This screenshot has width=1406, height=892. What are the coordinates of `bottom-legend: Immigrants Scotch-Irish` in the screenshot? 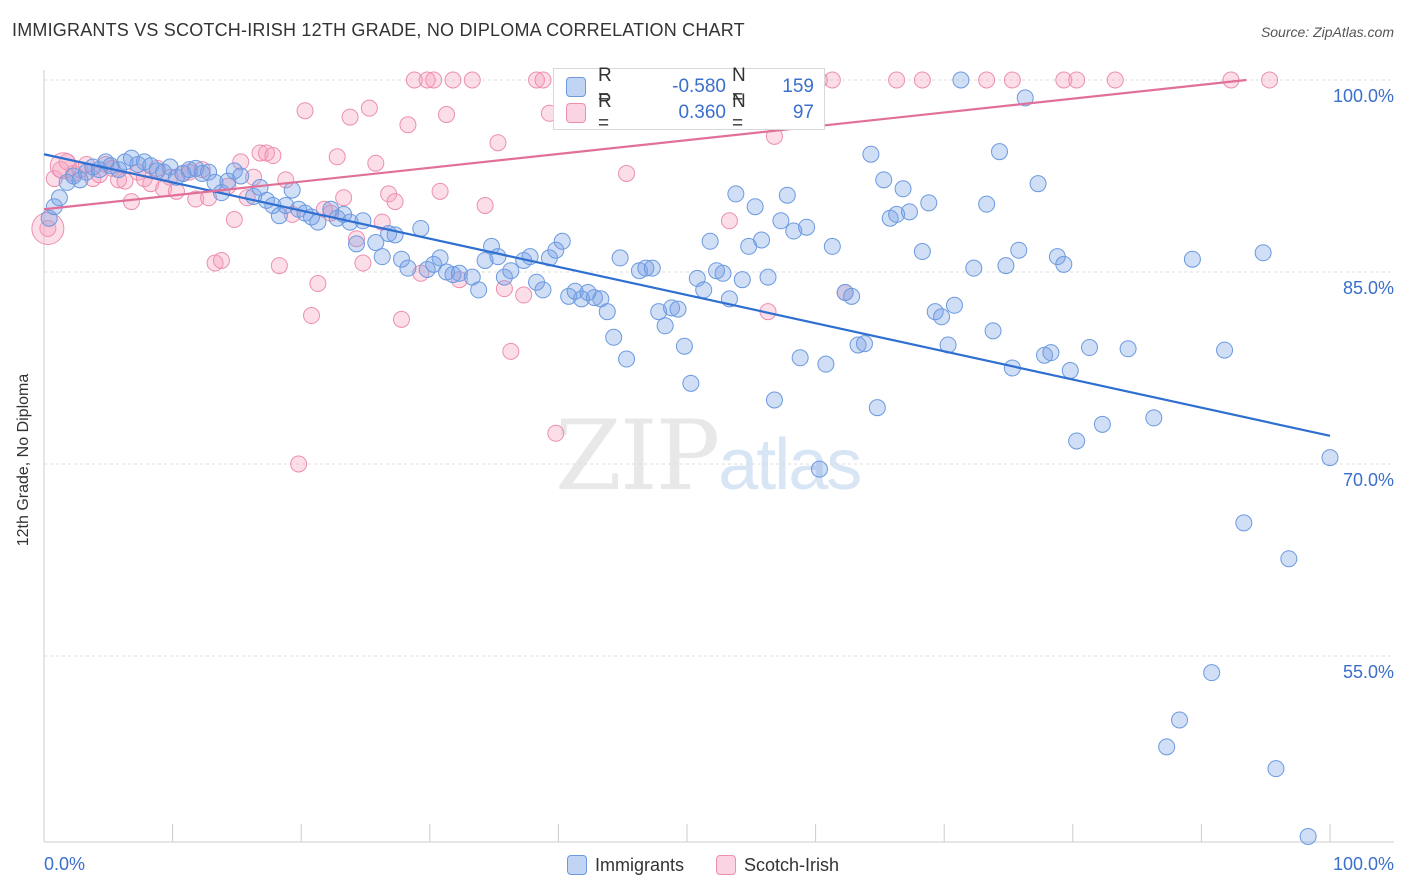 It's located at (703, 865).